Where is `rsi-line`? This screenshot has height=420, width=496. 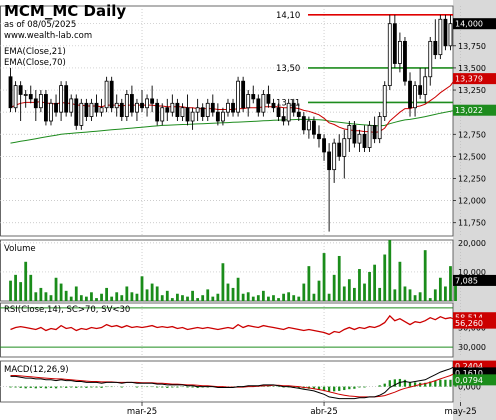
rsi-line is located at coordinates (233, 325).